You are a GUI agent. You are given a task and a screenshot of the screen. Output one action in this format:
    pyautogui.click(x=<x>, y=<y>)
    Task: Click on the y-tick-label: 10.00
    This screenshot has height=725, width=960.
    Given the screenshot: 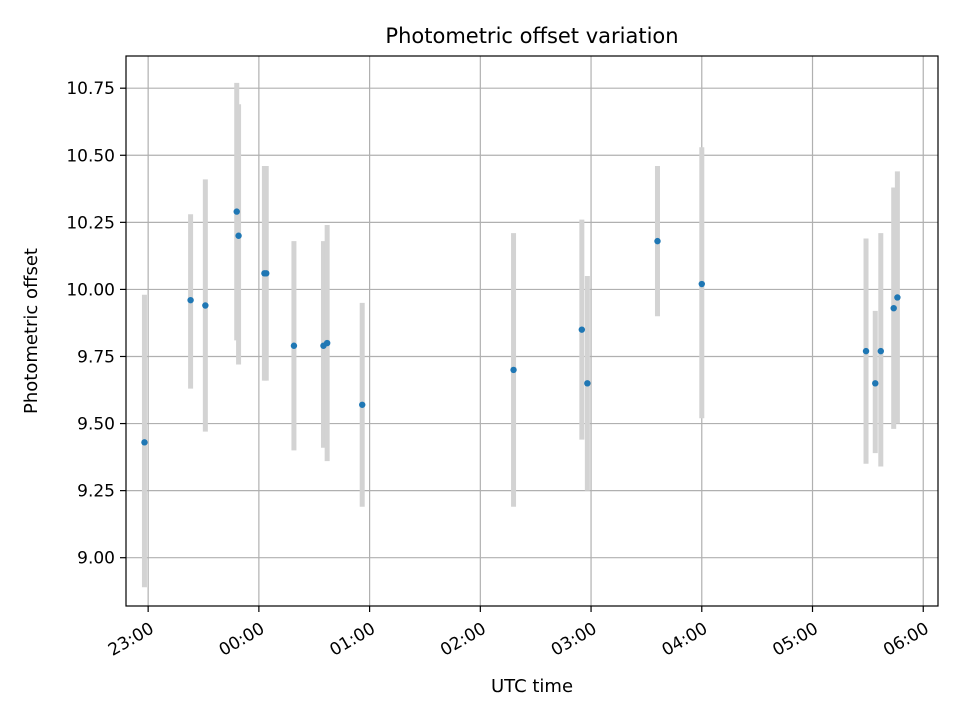 What is the action you would take?
    pyautogui.click(x=90, y=290)
    